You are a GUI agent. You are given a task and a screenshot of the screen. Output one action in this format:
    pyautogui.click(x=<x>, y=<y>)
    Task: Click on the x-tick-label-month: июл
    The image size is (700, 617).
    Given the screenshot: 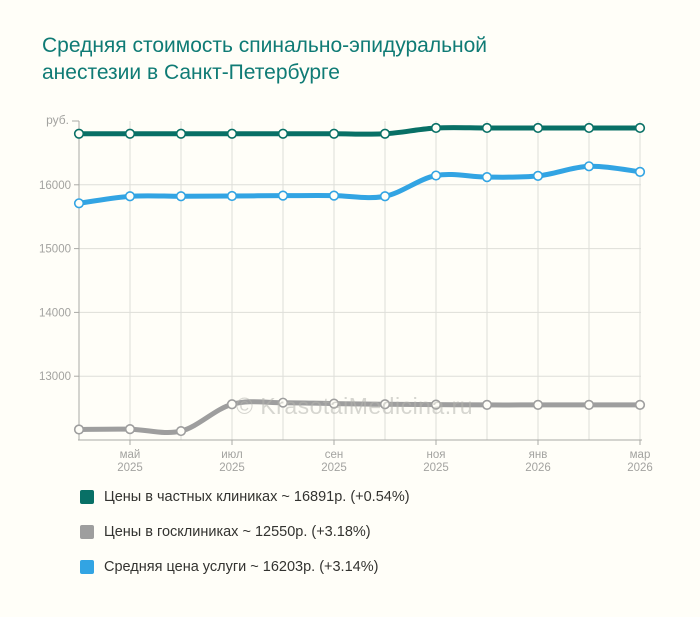 What is the action you would take?
    pyautogui.click(x=232, y=455)
    